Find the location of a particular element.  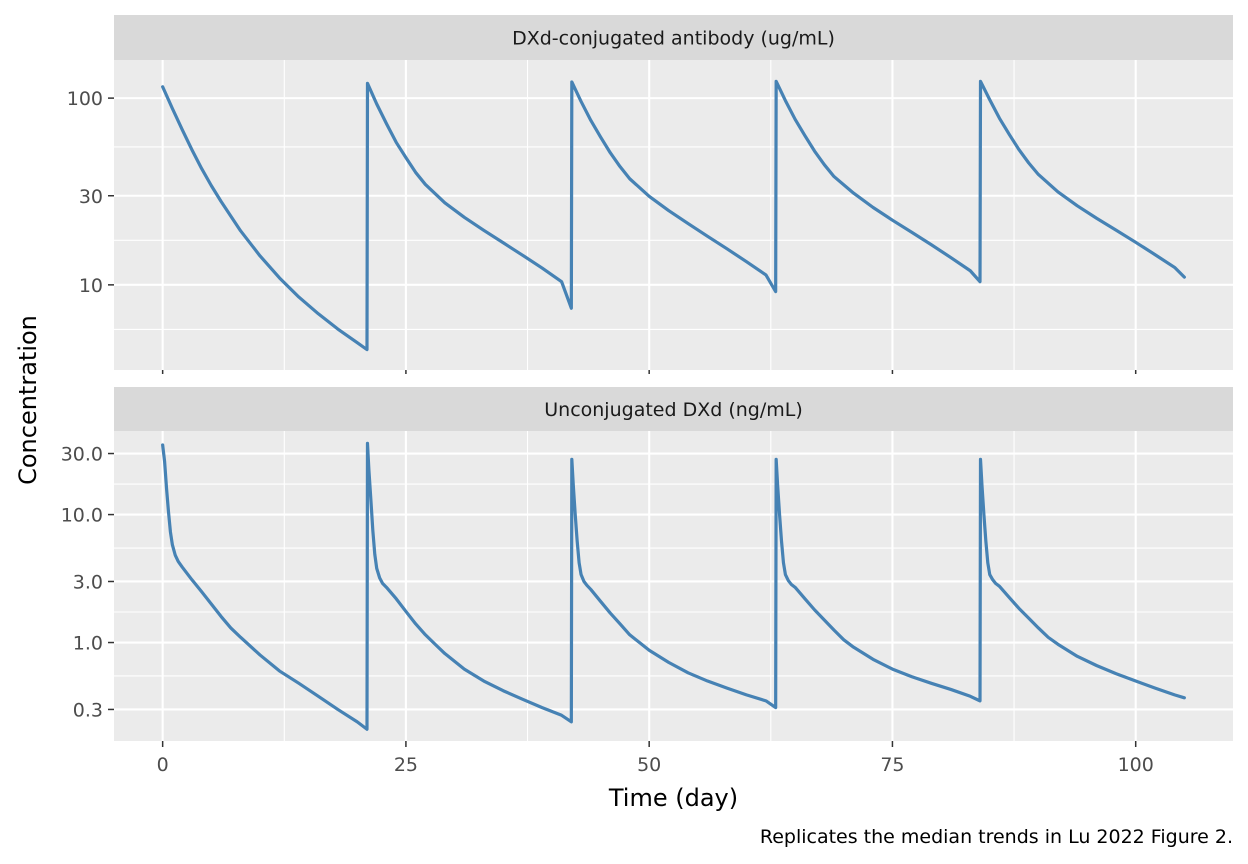

x-tick-label: 50 is located at coordinates (649, 765).